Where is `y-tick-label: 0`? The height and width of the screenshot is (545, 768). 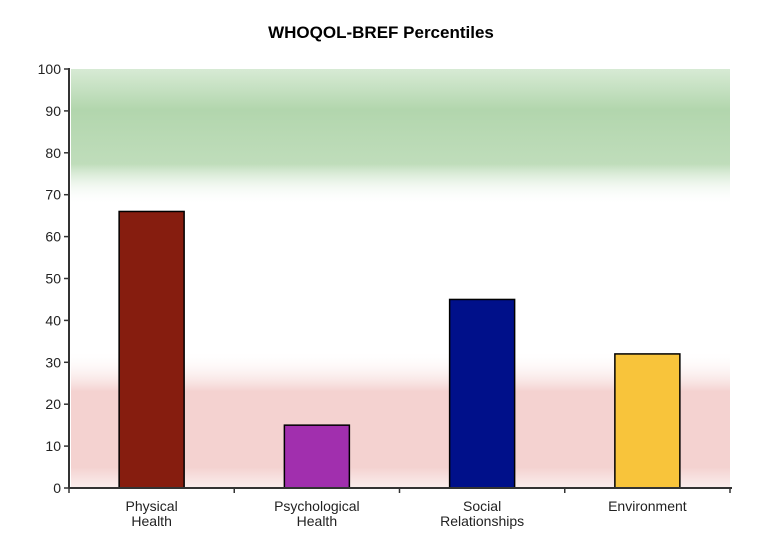 y-tick-label: 0 is located at coordinates (57, 488).